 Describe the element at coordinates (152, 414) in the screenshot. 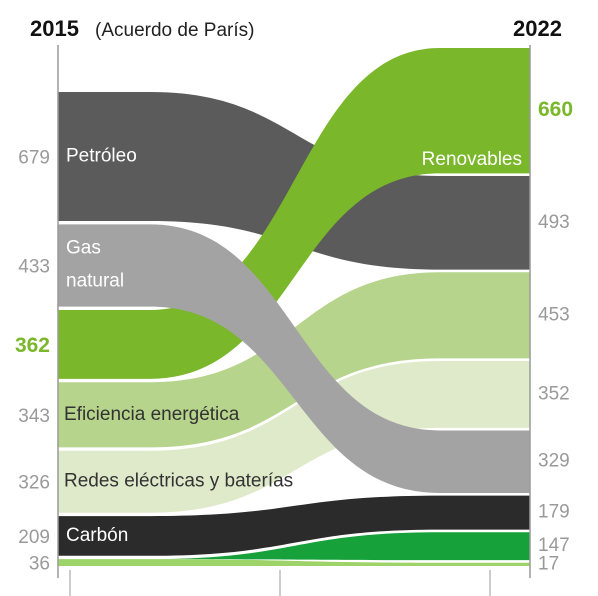

I see `series-name: Eficiencia energética` at that location.